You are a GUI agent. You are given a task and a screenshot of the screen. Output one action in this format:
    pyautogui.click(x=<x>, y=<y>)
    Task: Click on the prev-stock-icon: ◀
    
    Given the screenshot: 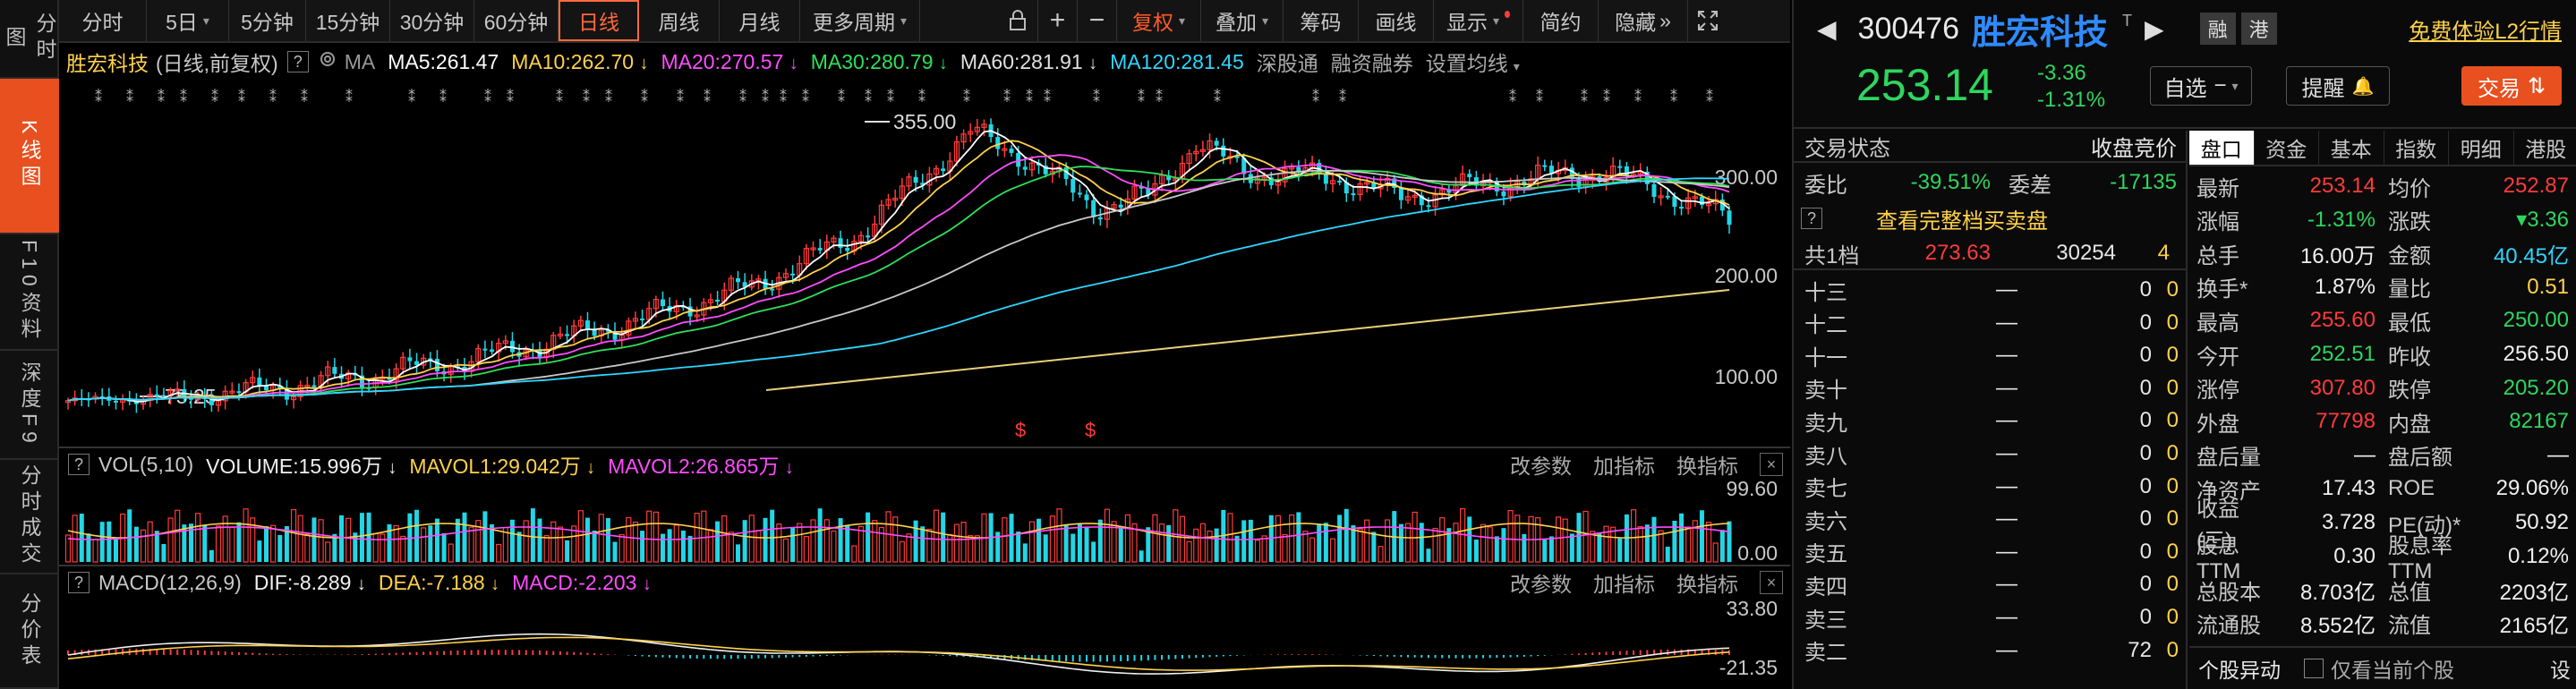 What is the action you would take?
    pyautogui.click(x=1827, y=29)
    